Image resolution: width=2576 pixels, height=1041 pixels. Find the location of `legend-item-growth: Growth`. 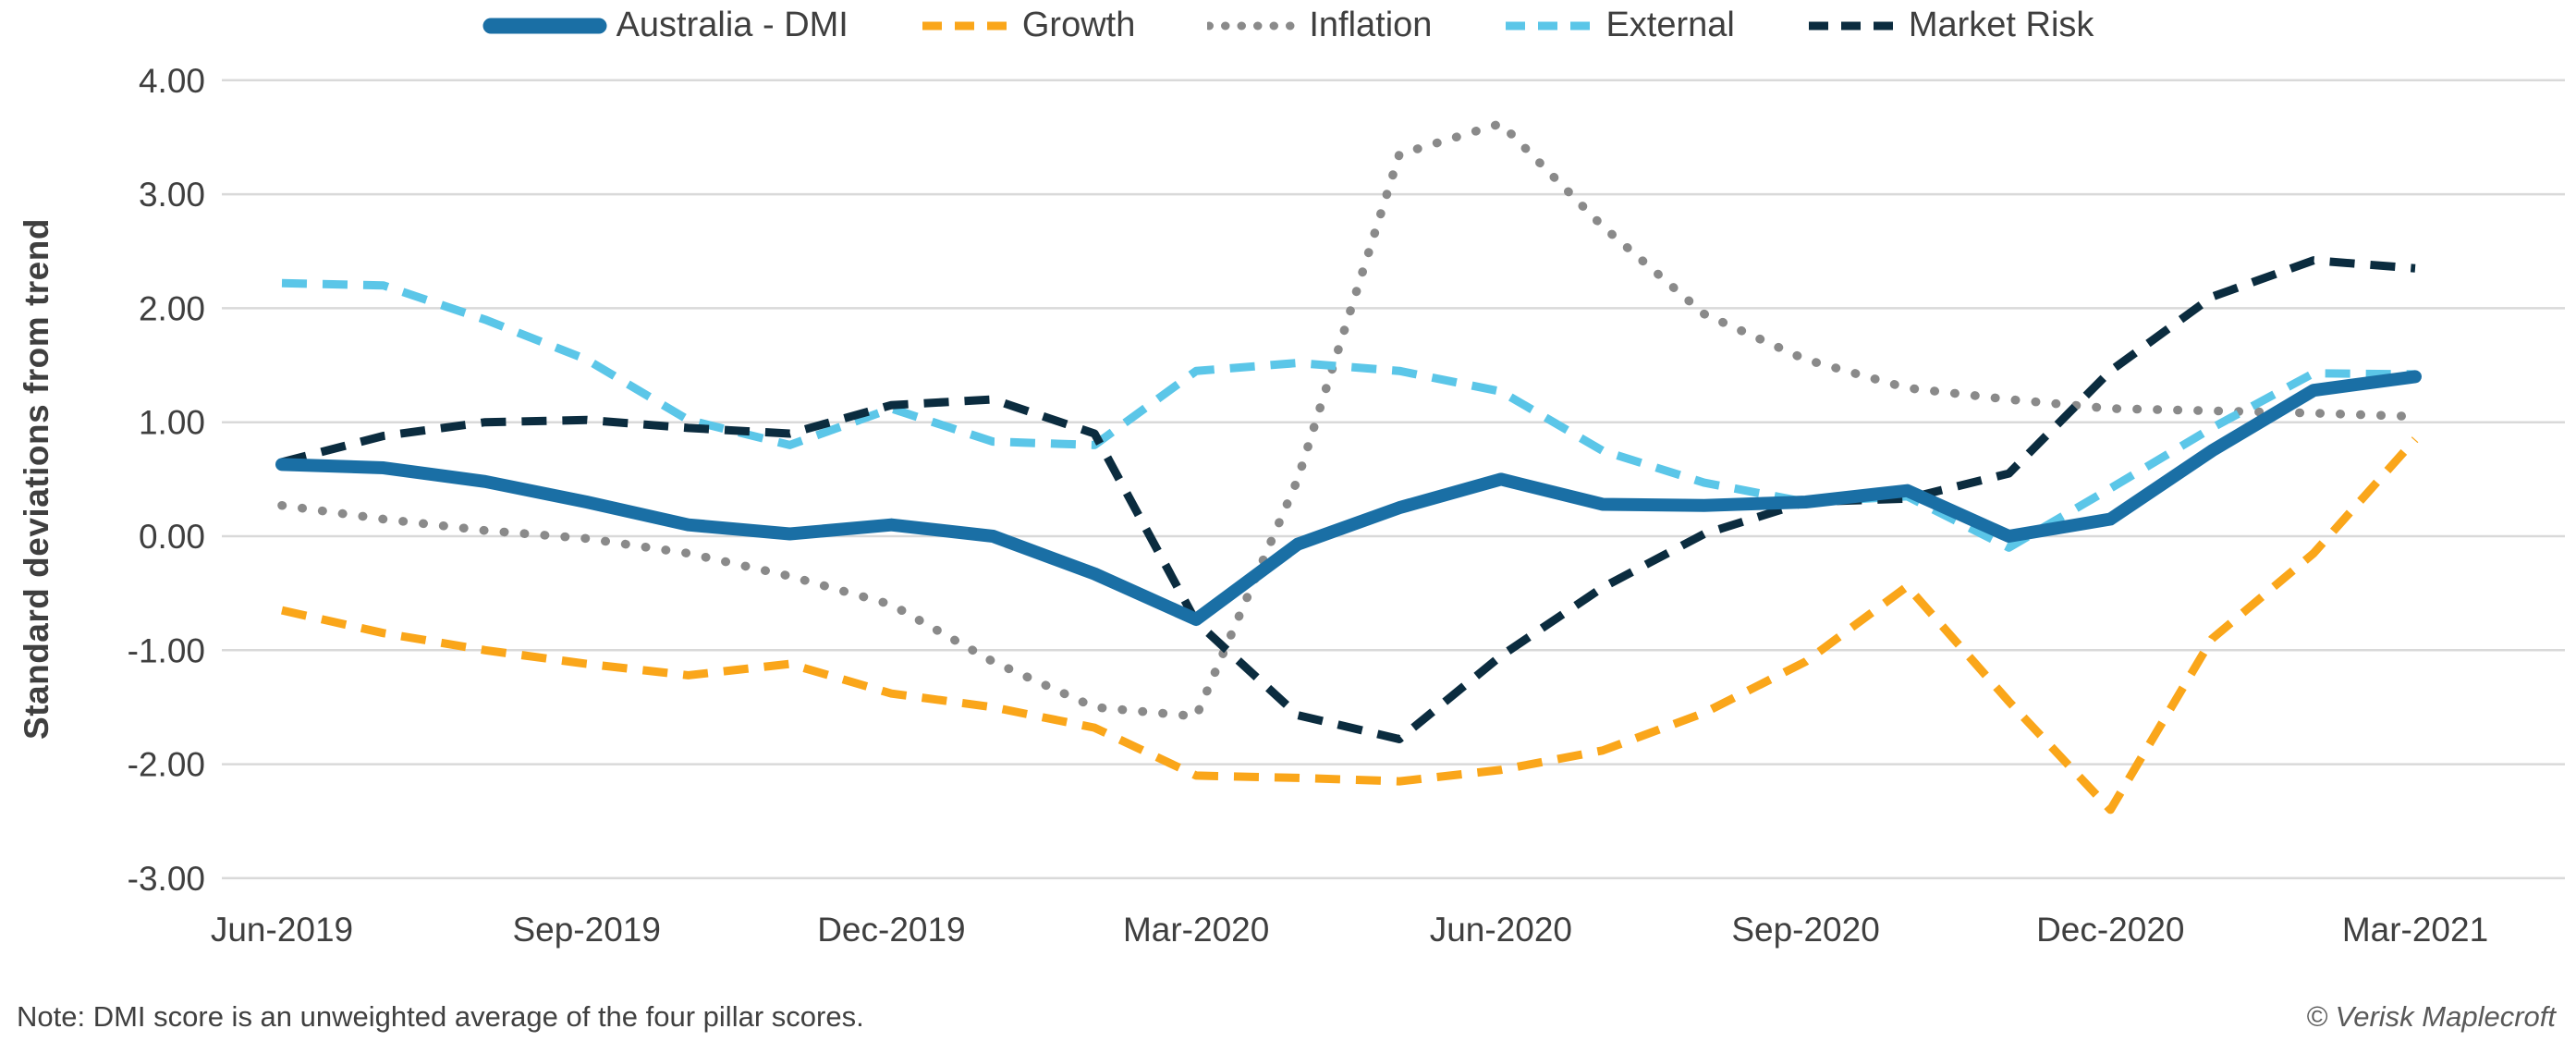

legend-item-growth: Growth is located at coordinates (1028, 25).